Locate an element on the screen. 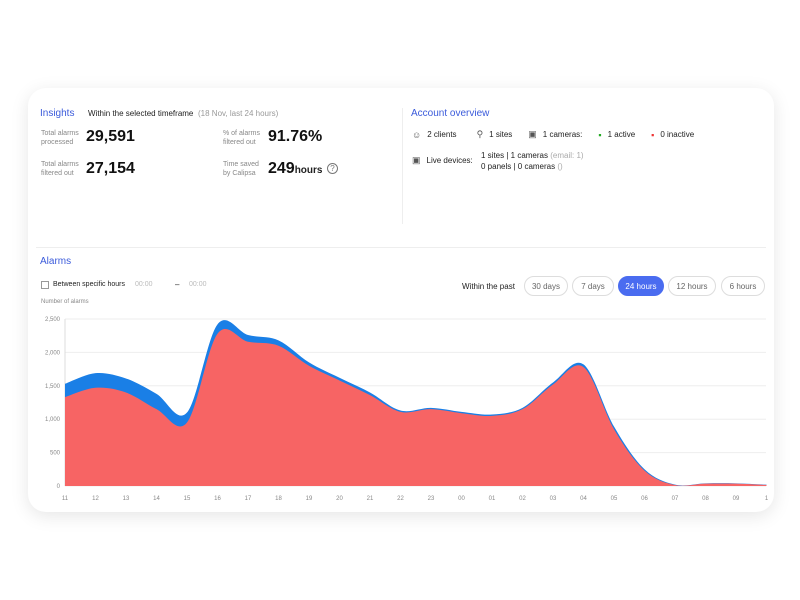 The image size is (800, 600). x-tick-label: 21 is located at coordinates (370, 499).